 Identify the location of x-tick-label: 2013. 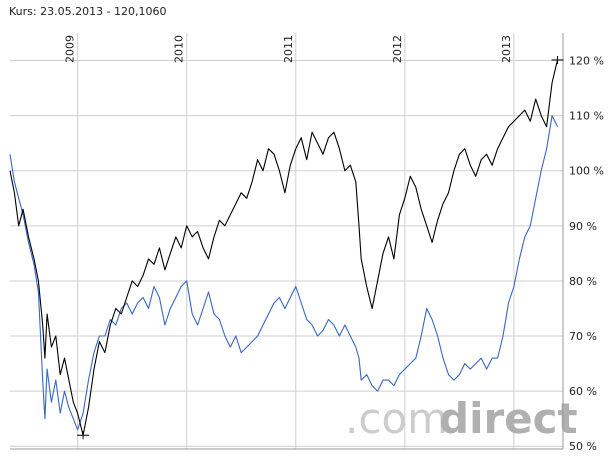
(506, 49).